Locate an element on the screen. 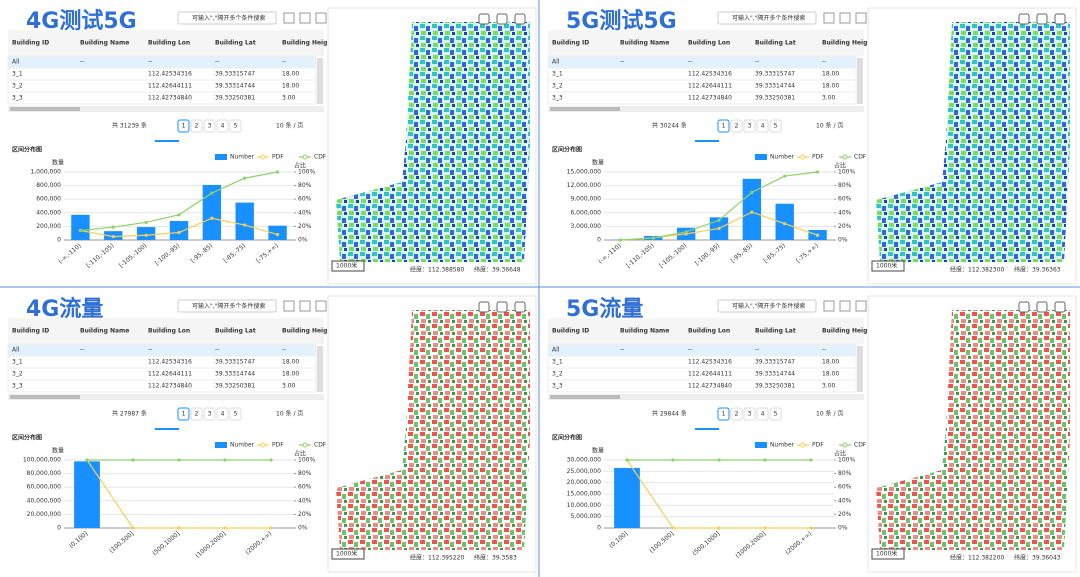 The width and height of the screenshot is (1080, 577). column-header: Building Height(m) is located at coordinates (854, 43).